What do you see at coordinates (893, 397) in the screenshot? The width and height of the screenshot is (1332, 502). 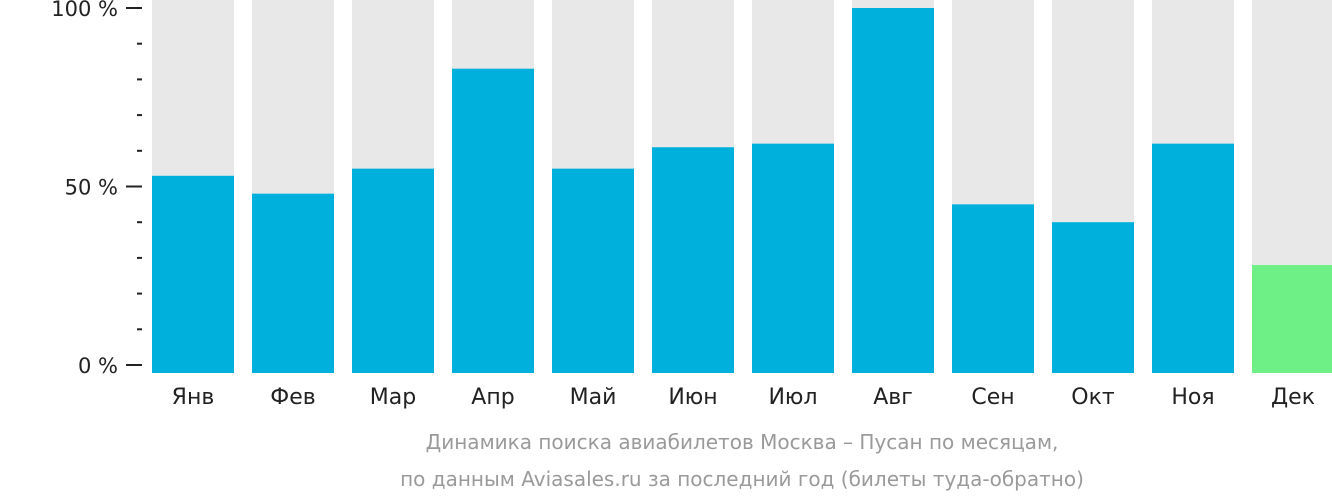 I see `x-tick-label-8: Авг` at bounding box center [893, 397].